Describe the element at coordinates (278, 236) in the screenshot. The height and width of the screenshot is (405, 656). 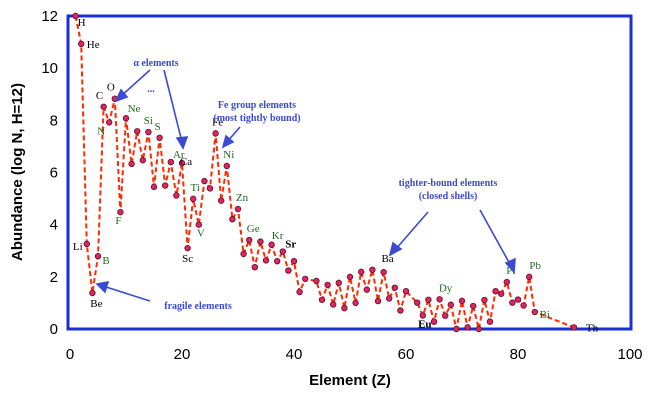
I see `element-label: Kr` at that location.